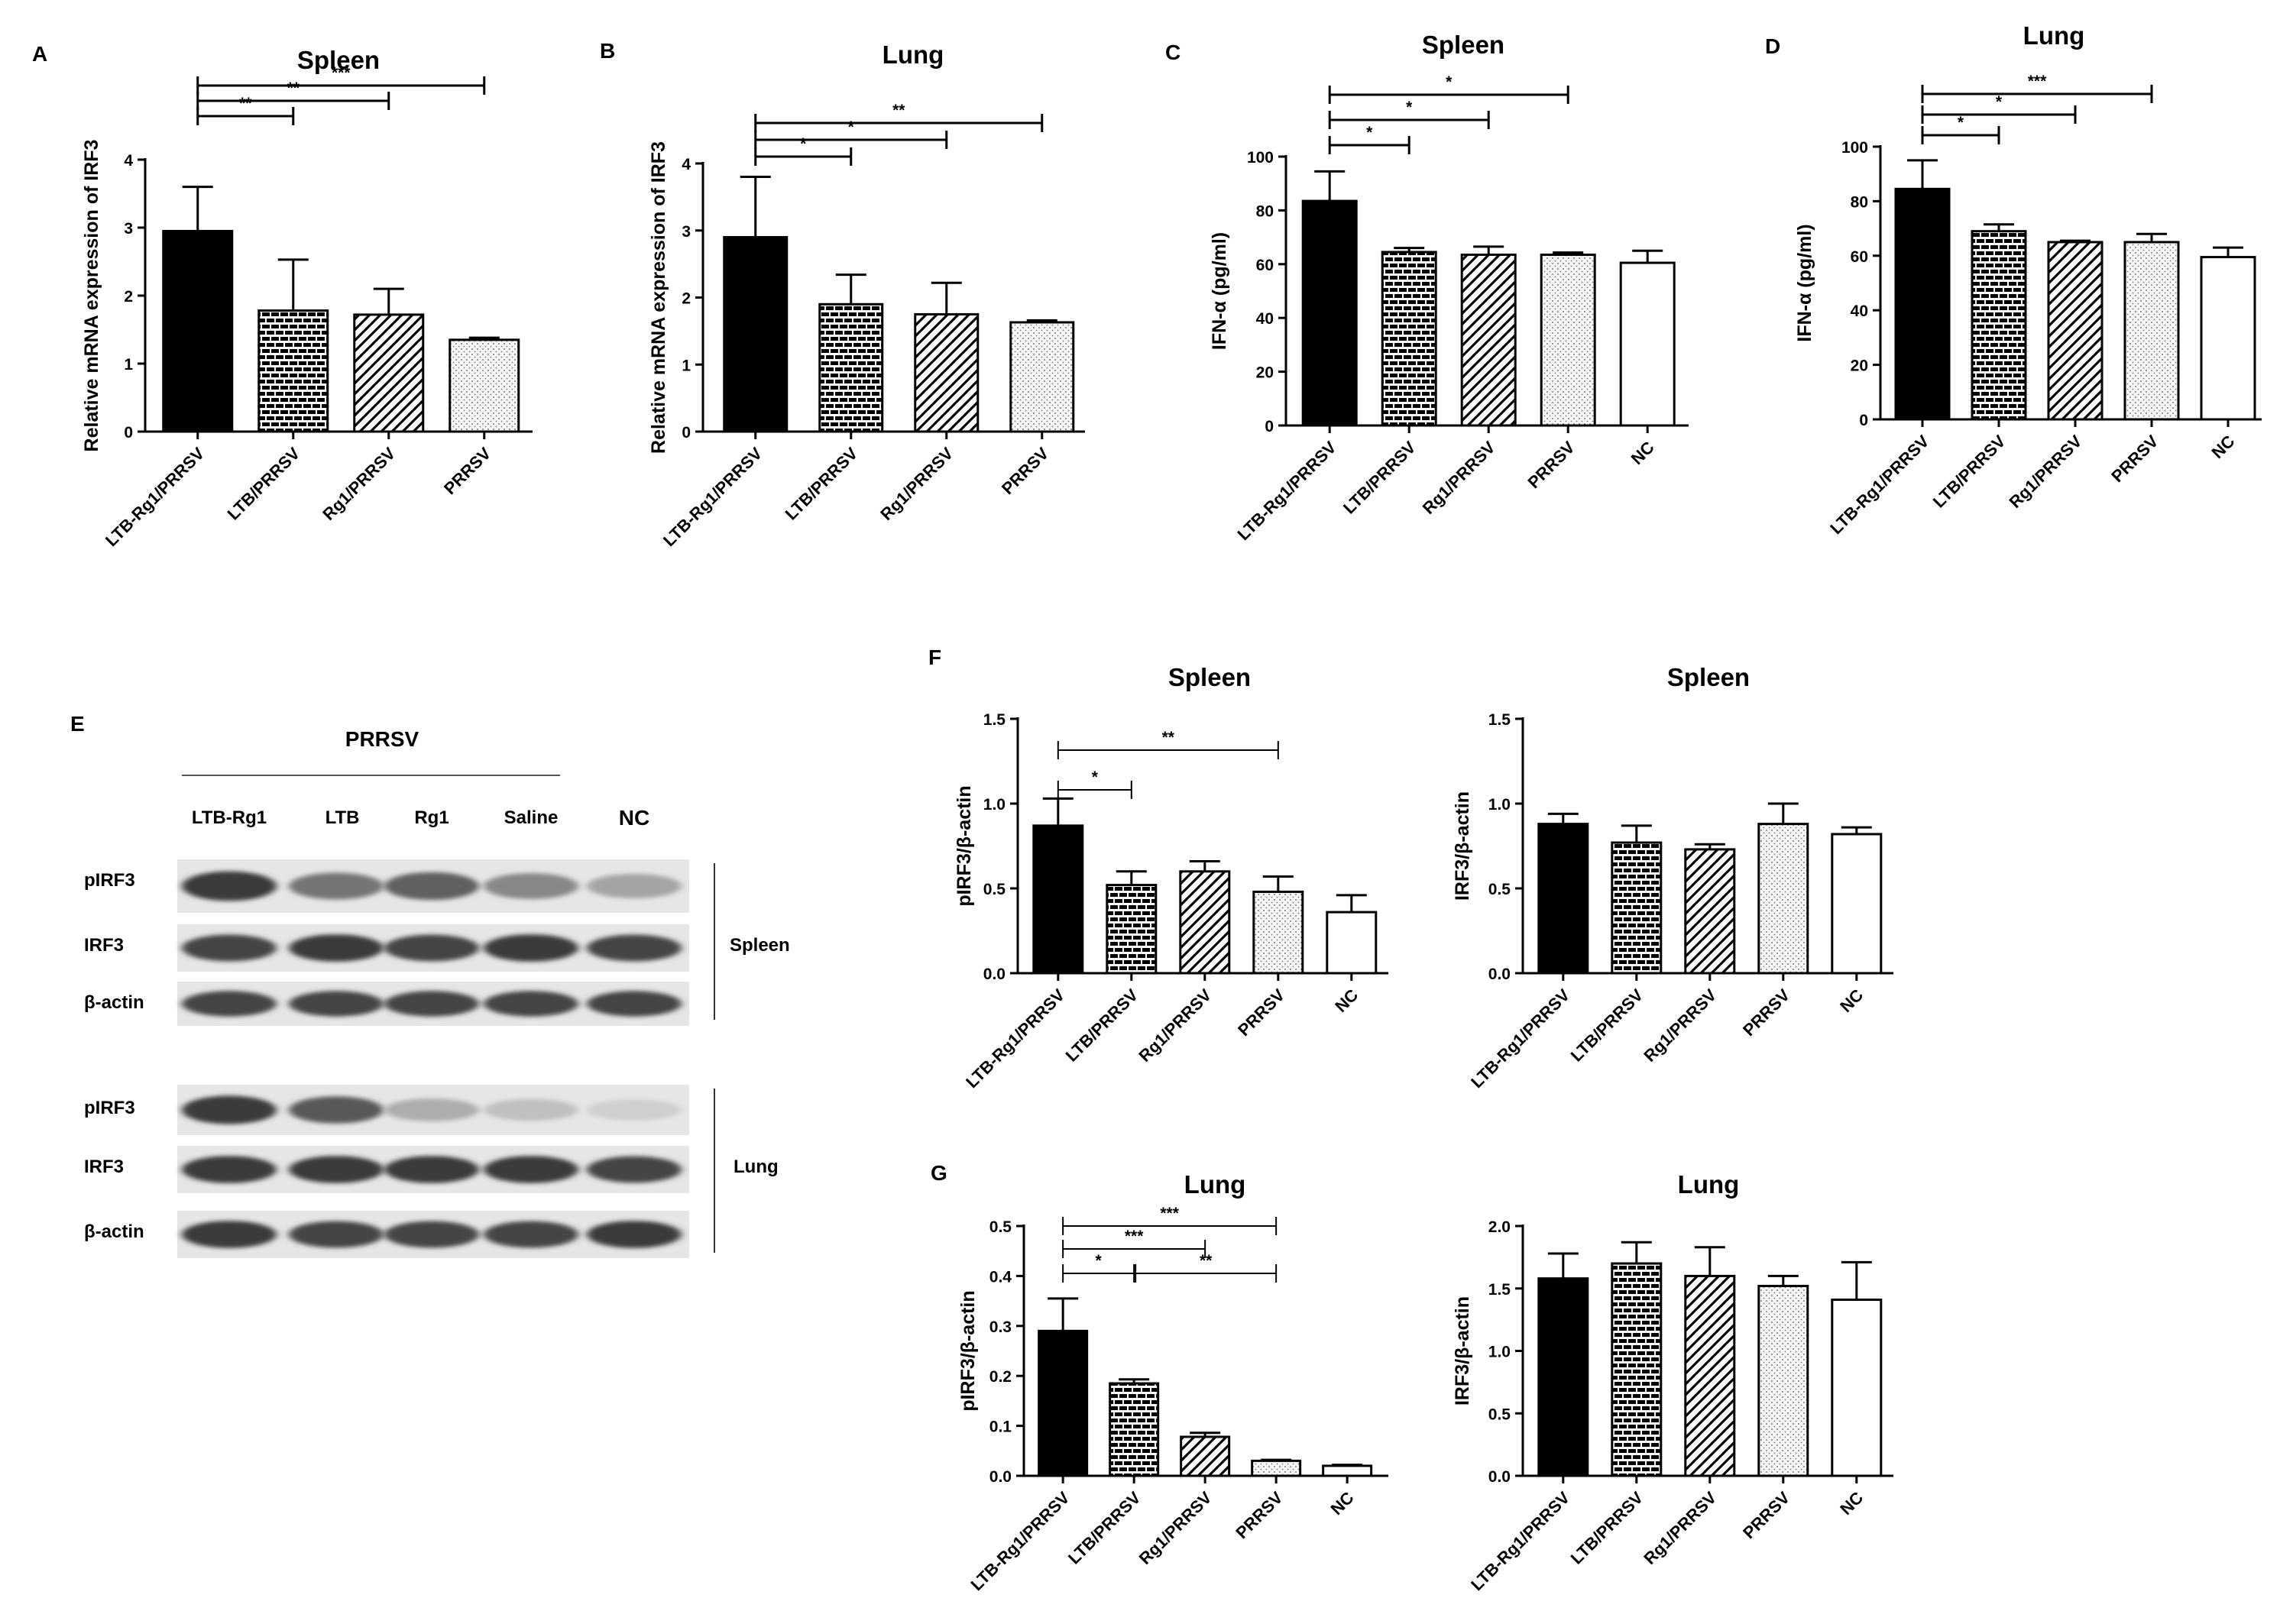 The height and width of the screenshot is (1624, 2293). What do you see at coordinates (686, 164) in the screenshot?
I see `y-tick-label: 4` at bounding box center [686, 164].